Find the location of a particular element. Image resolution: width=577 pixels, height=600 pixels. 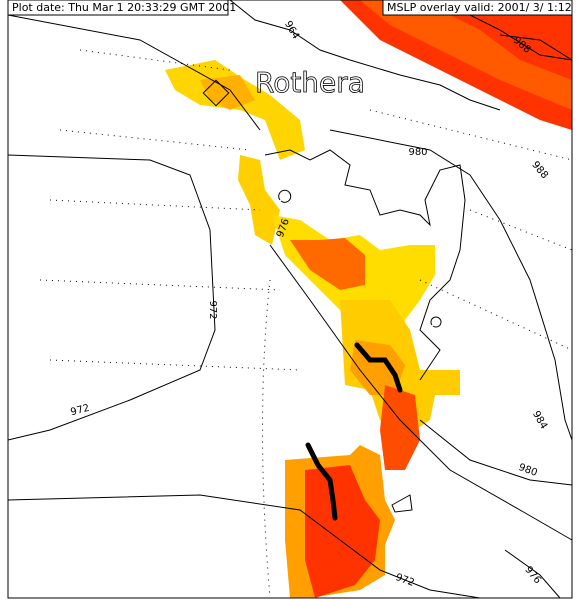

place-label: Rothera is located at coordinates (310, 82).